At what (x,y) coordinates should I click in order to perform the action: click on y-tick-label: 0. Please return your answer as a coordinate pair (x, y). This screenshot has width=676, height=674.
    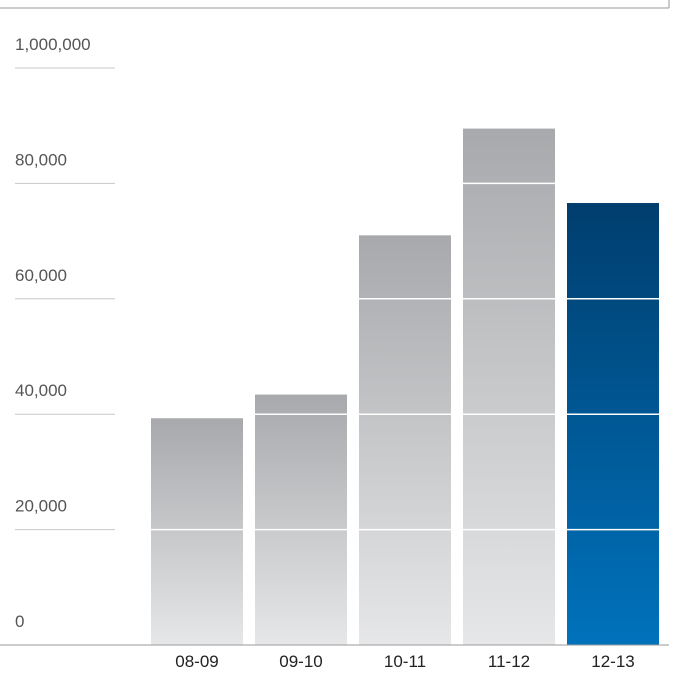
    Looking at the image, I should click on (19, 621).